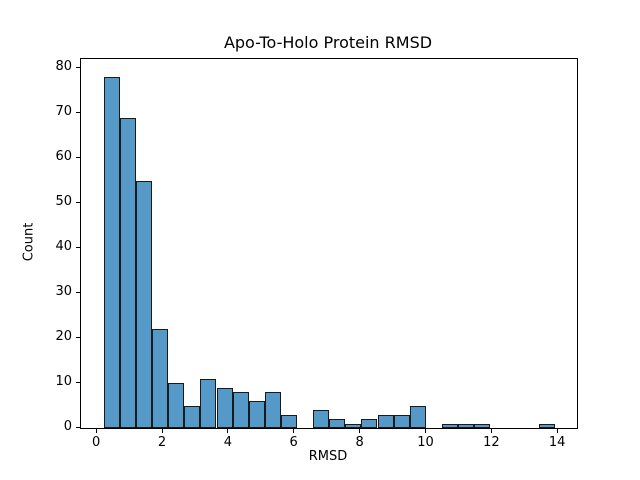  Describe the element at coordinates (228, 442) in the screenshot. I see `x-tick-label: 4` at that location.